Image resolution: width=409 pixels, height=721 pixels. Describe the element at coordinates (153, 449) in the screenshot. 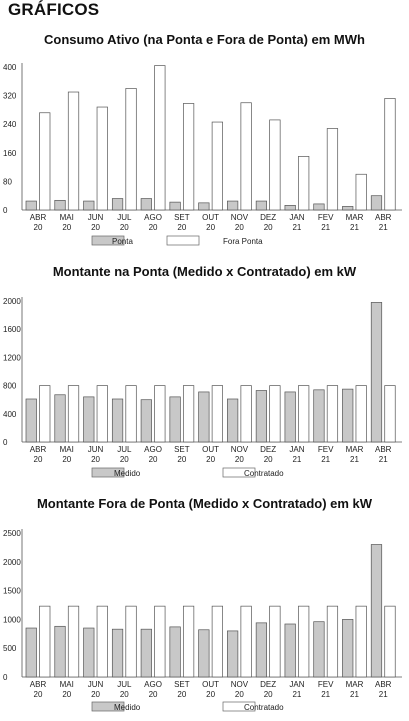

I see `x-tick-label: AGO` at that location.